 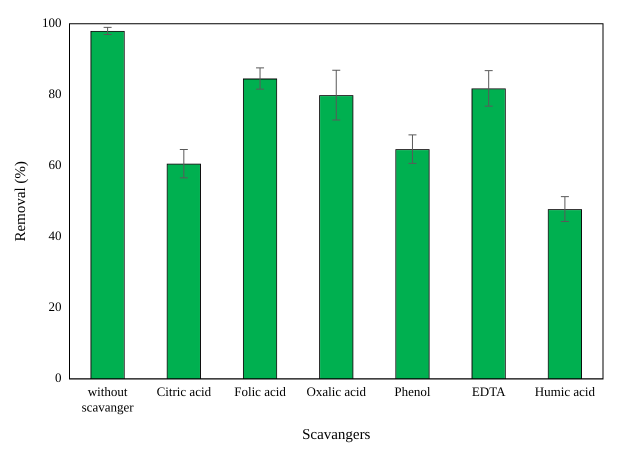 What do you see at coordinates (52, 22) in the screenshot?
I see `y-tick-label: 100` at bounding box center [52, 22].